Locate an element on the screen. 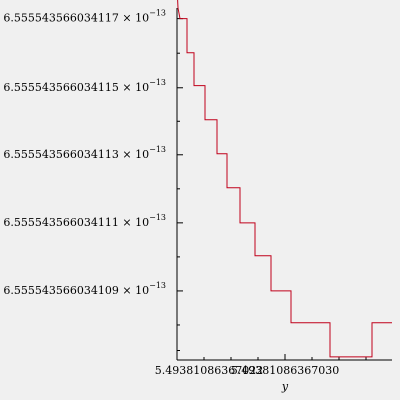  y-tick-label-mantissa: 6.555543566034117 × 10 is located at coordinates (76, 18).